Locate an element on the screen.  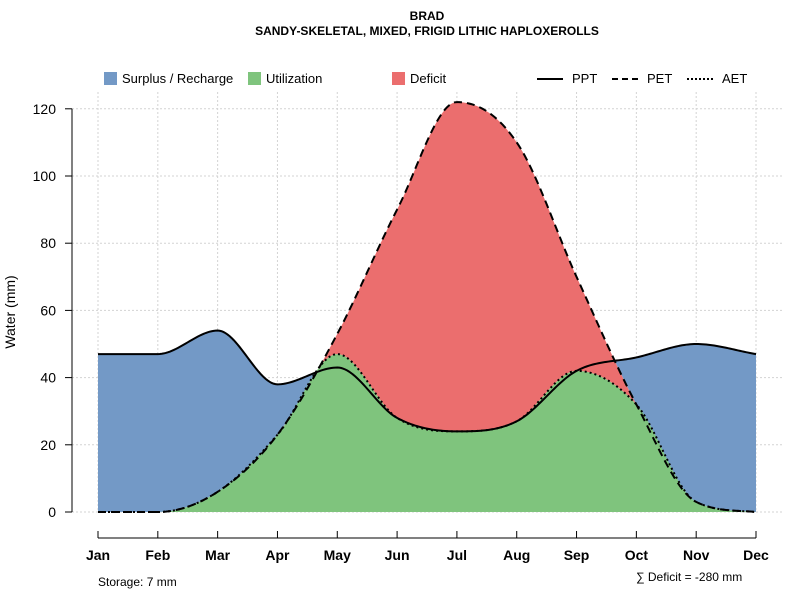
x-tick-label-Jul: Jul is located at coordinates (457, 555).